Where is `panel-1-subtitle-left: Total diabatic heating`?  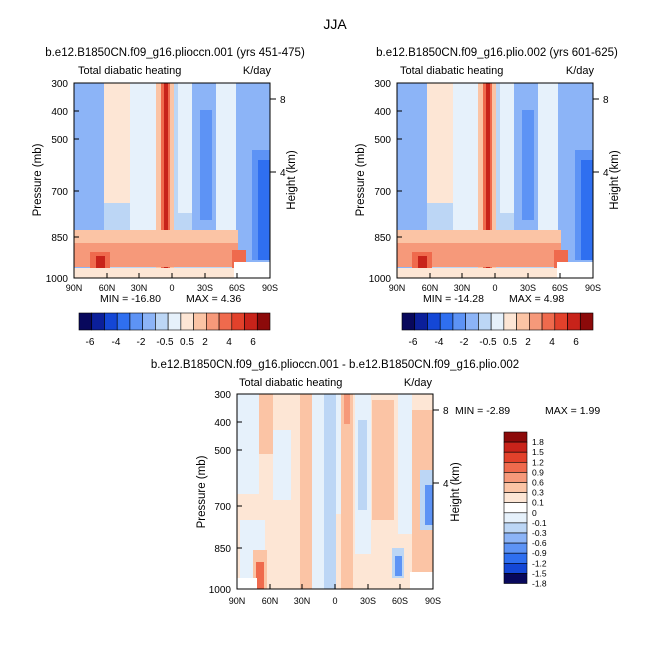 panel-1-subtitle-left: Total diabatic heating is located at coordinates (129, 71).